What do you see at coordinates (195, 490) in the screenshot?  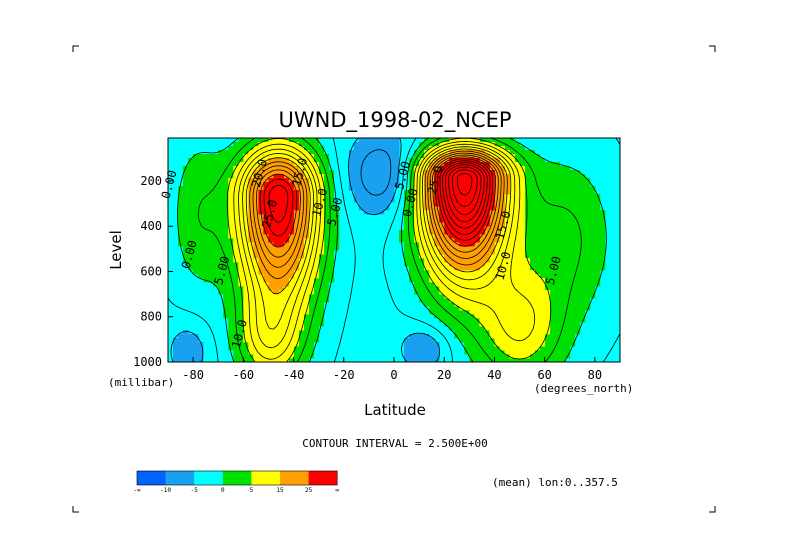 I see `colorbar-label: -5` at bounding box center [195, 490].